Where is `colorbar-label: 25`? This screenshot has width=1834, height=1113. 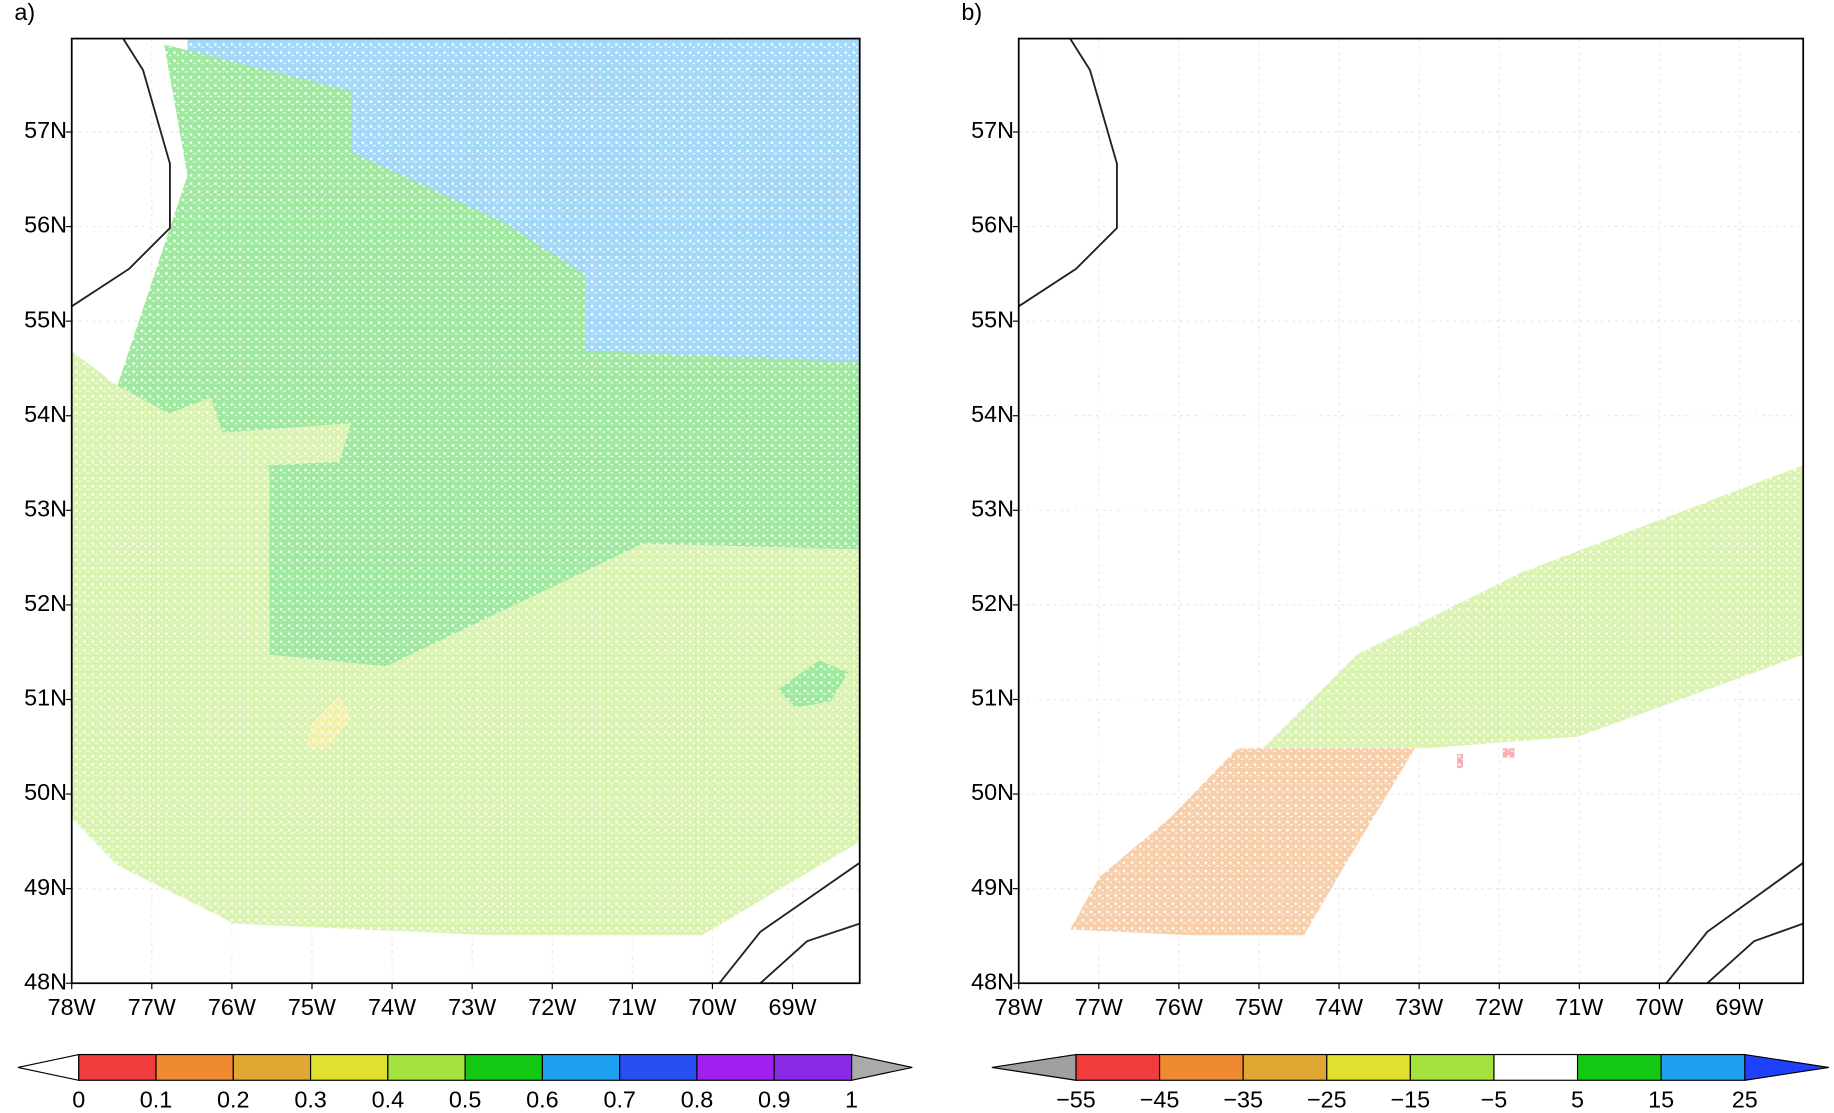 colorbar-label: 25 is located at coordinates (1745, 1099).